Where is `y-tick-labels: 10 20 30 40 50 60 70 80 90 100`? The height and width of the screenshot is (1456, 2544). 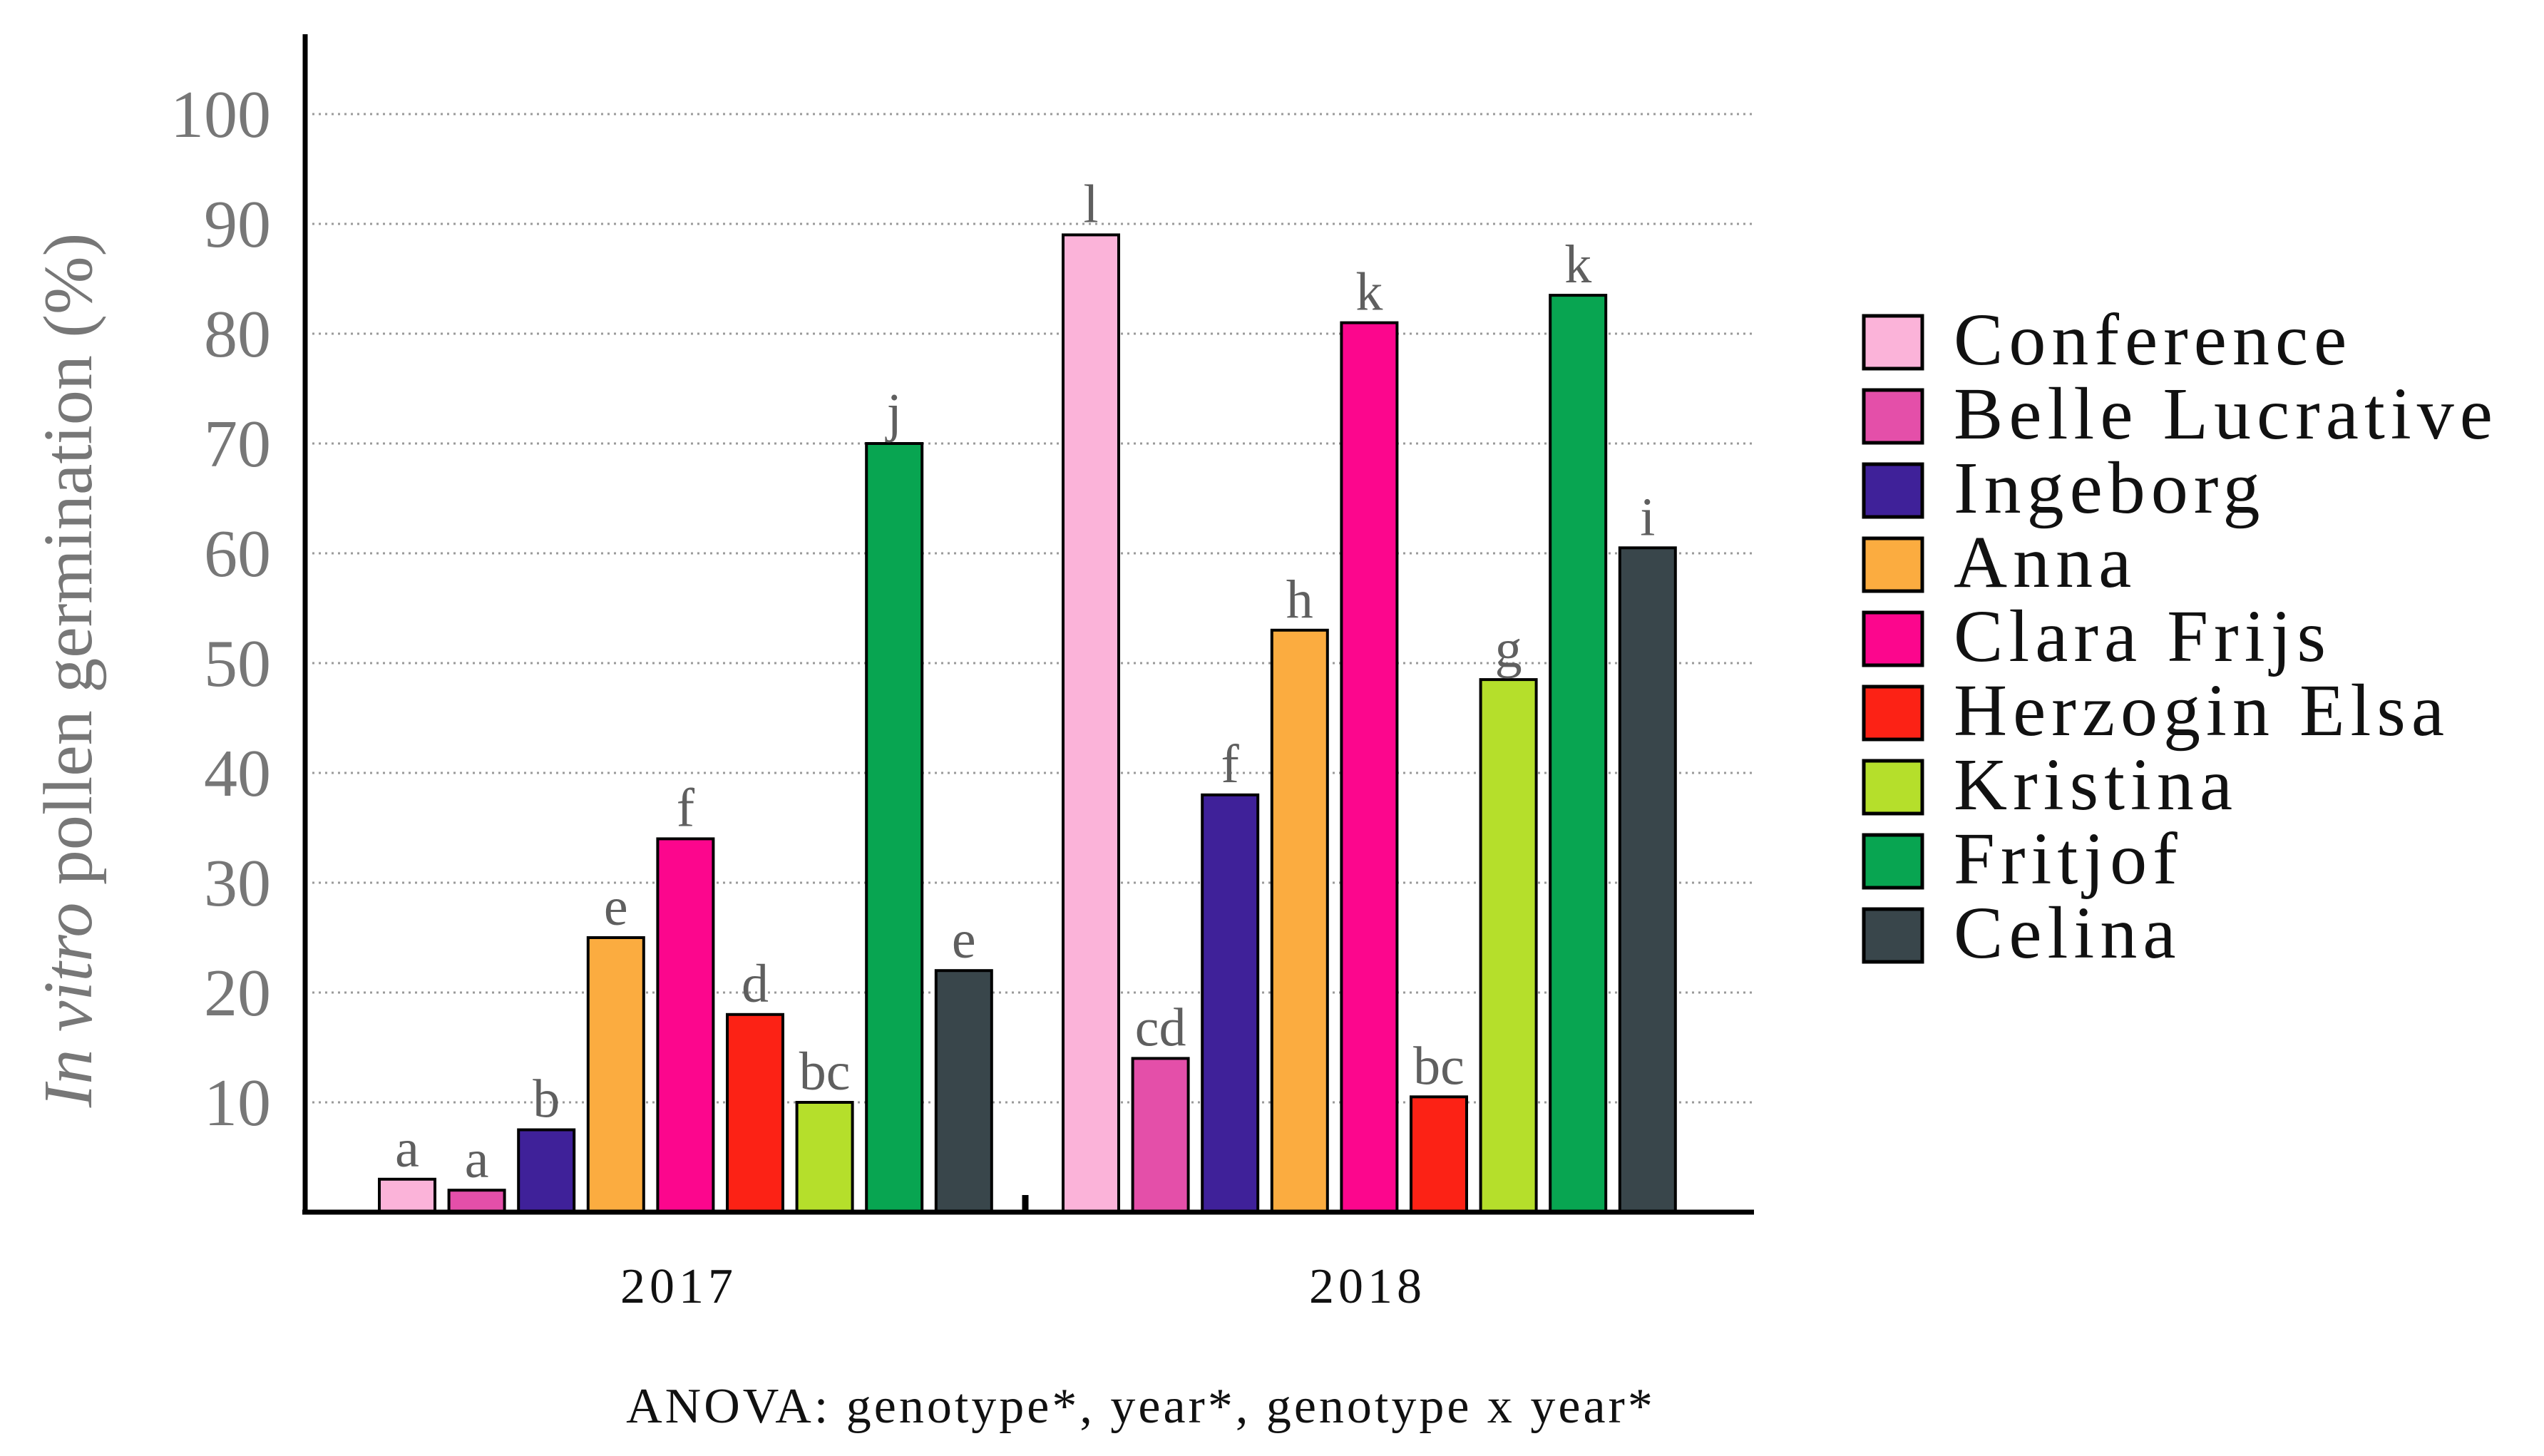 y-tick-labels: 10 20 30 40 50 60 70 80 90 100 is located at coordinates (220, 609).